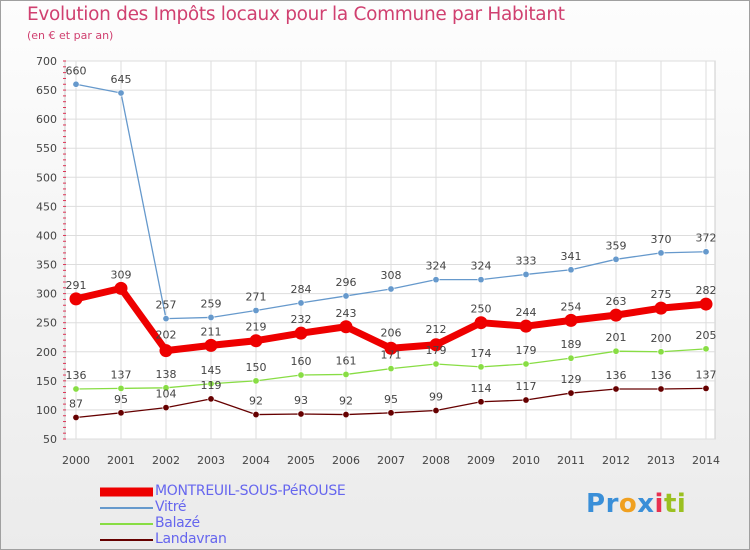  I want to click on data-label: 160, so click(301, 361).